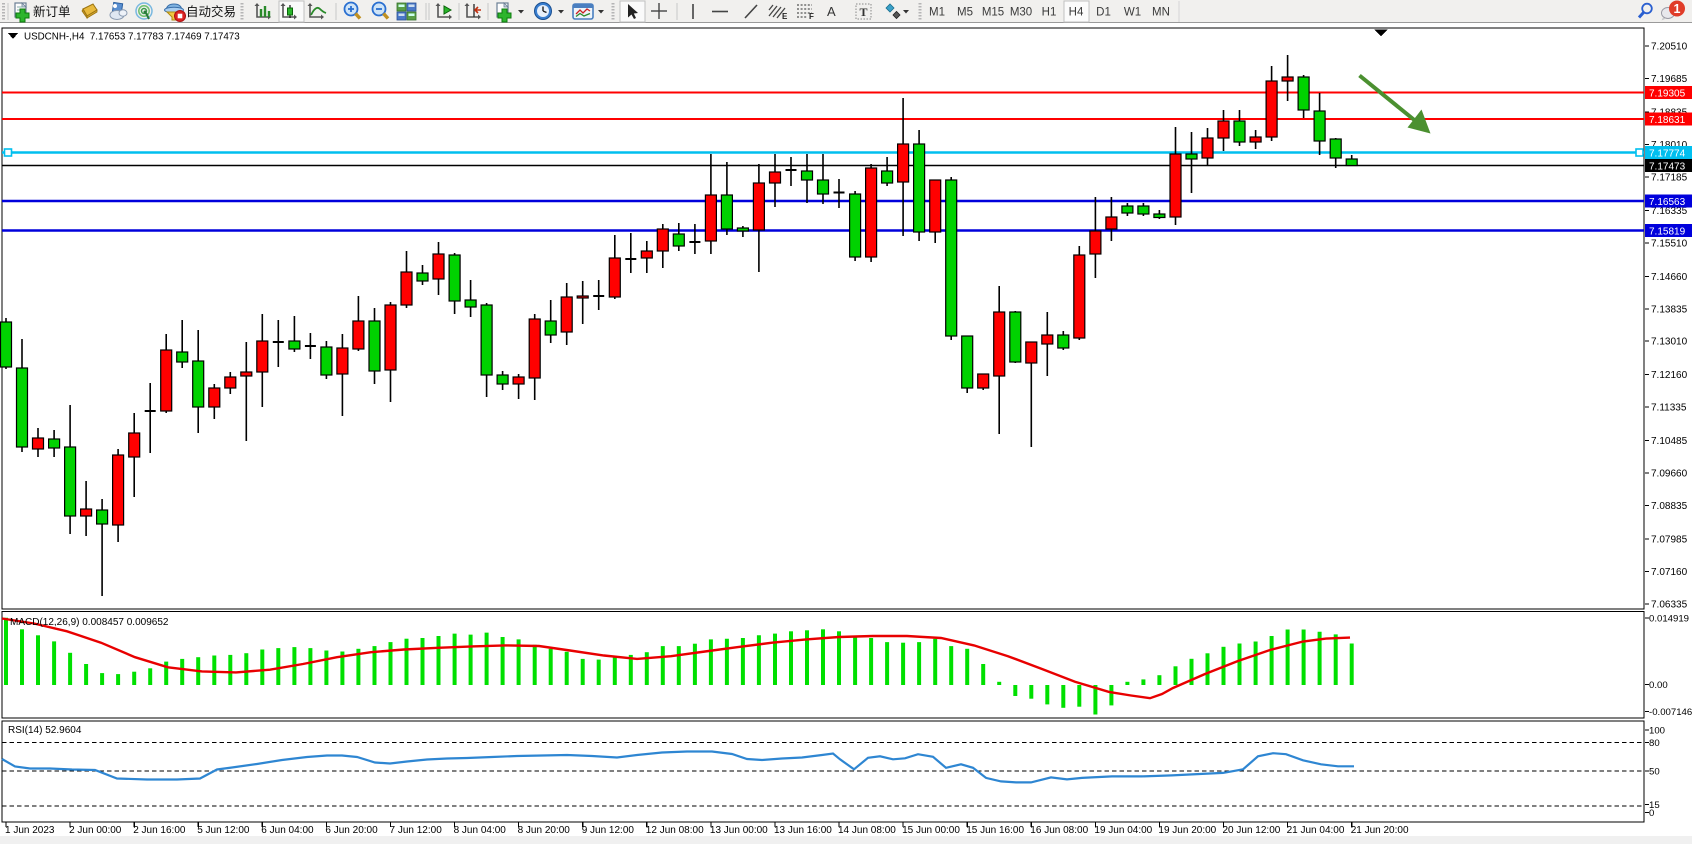  What do you see at coordinates (1669, 474) in the screenshot?
I see `svg-text: 7.09660` at bounding box center [1669, 474].